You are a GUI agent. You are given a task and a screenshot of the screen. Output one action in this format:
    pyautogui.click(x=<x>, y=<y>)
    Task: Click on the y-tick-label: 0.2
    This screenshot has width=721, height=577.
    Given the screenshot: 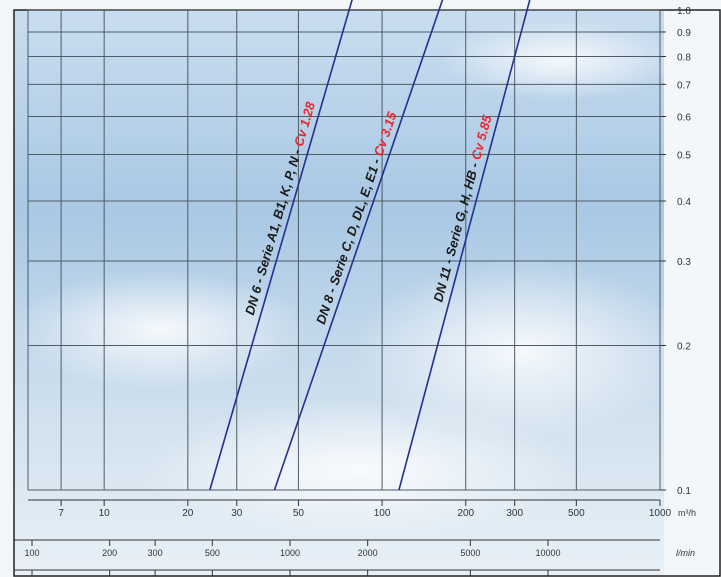 What is the action you would take?
    pyautogui.click(x=684, y=347)
    